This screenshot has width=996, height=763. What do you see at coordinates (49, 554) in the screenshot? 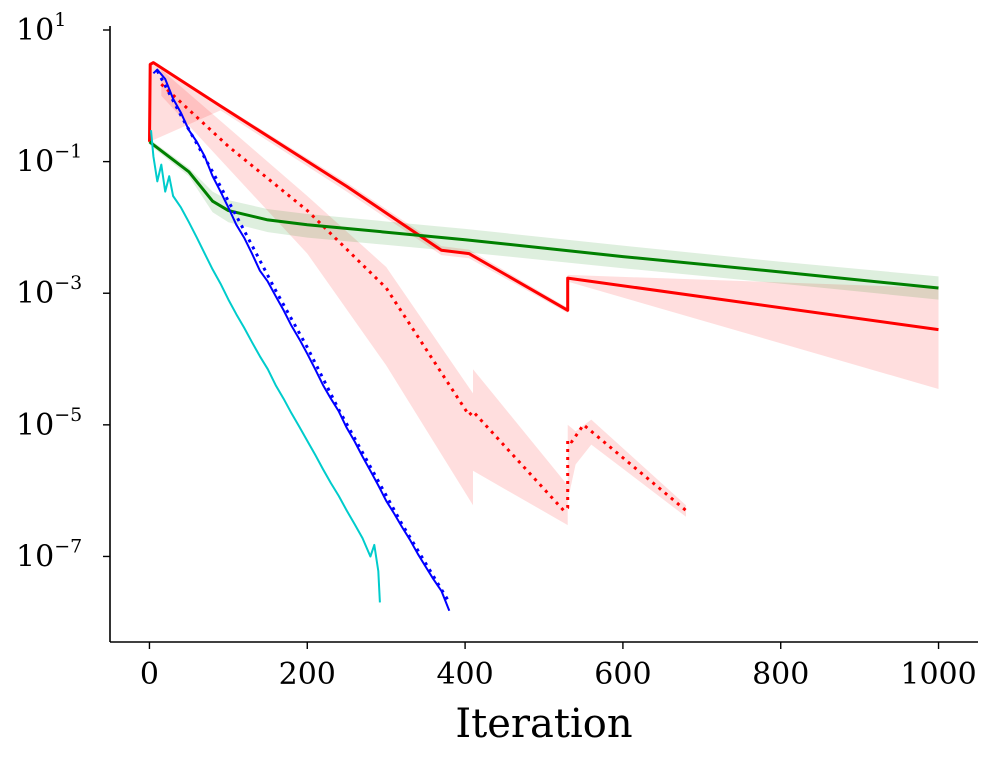
I see `y-tick-label: 10⁻⁷` at bounding box center [49, 554].